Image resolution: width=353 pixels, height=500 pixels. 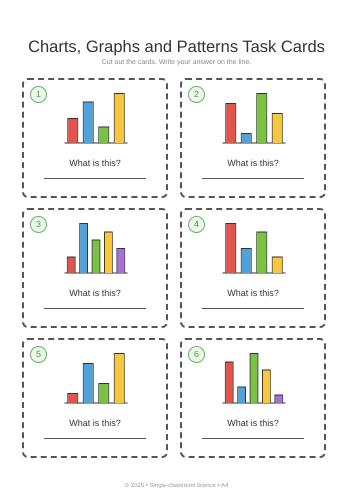 I want to click on chart-title: 1, so click(x=38, y=94).